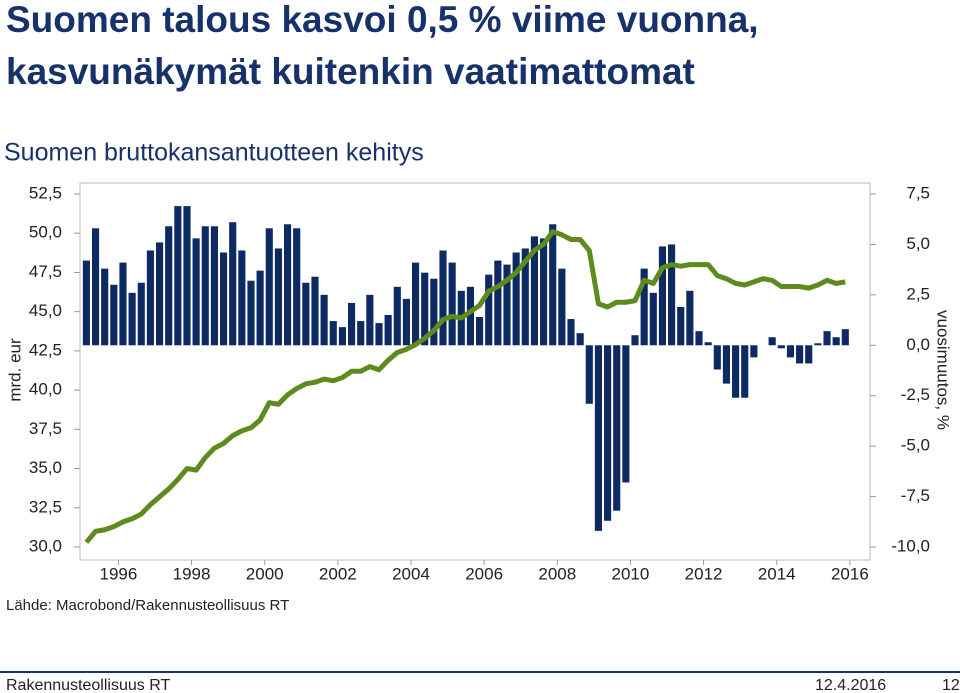 Image resolution: width=960 pixels, height=693 pixels. I want to click on y2-tick-label: 0,0, so click(918, 344).